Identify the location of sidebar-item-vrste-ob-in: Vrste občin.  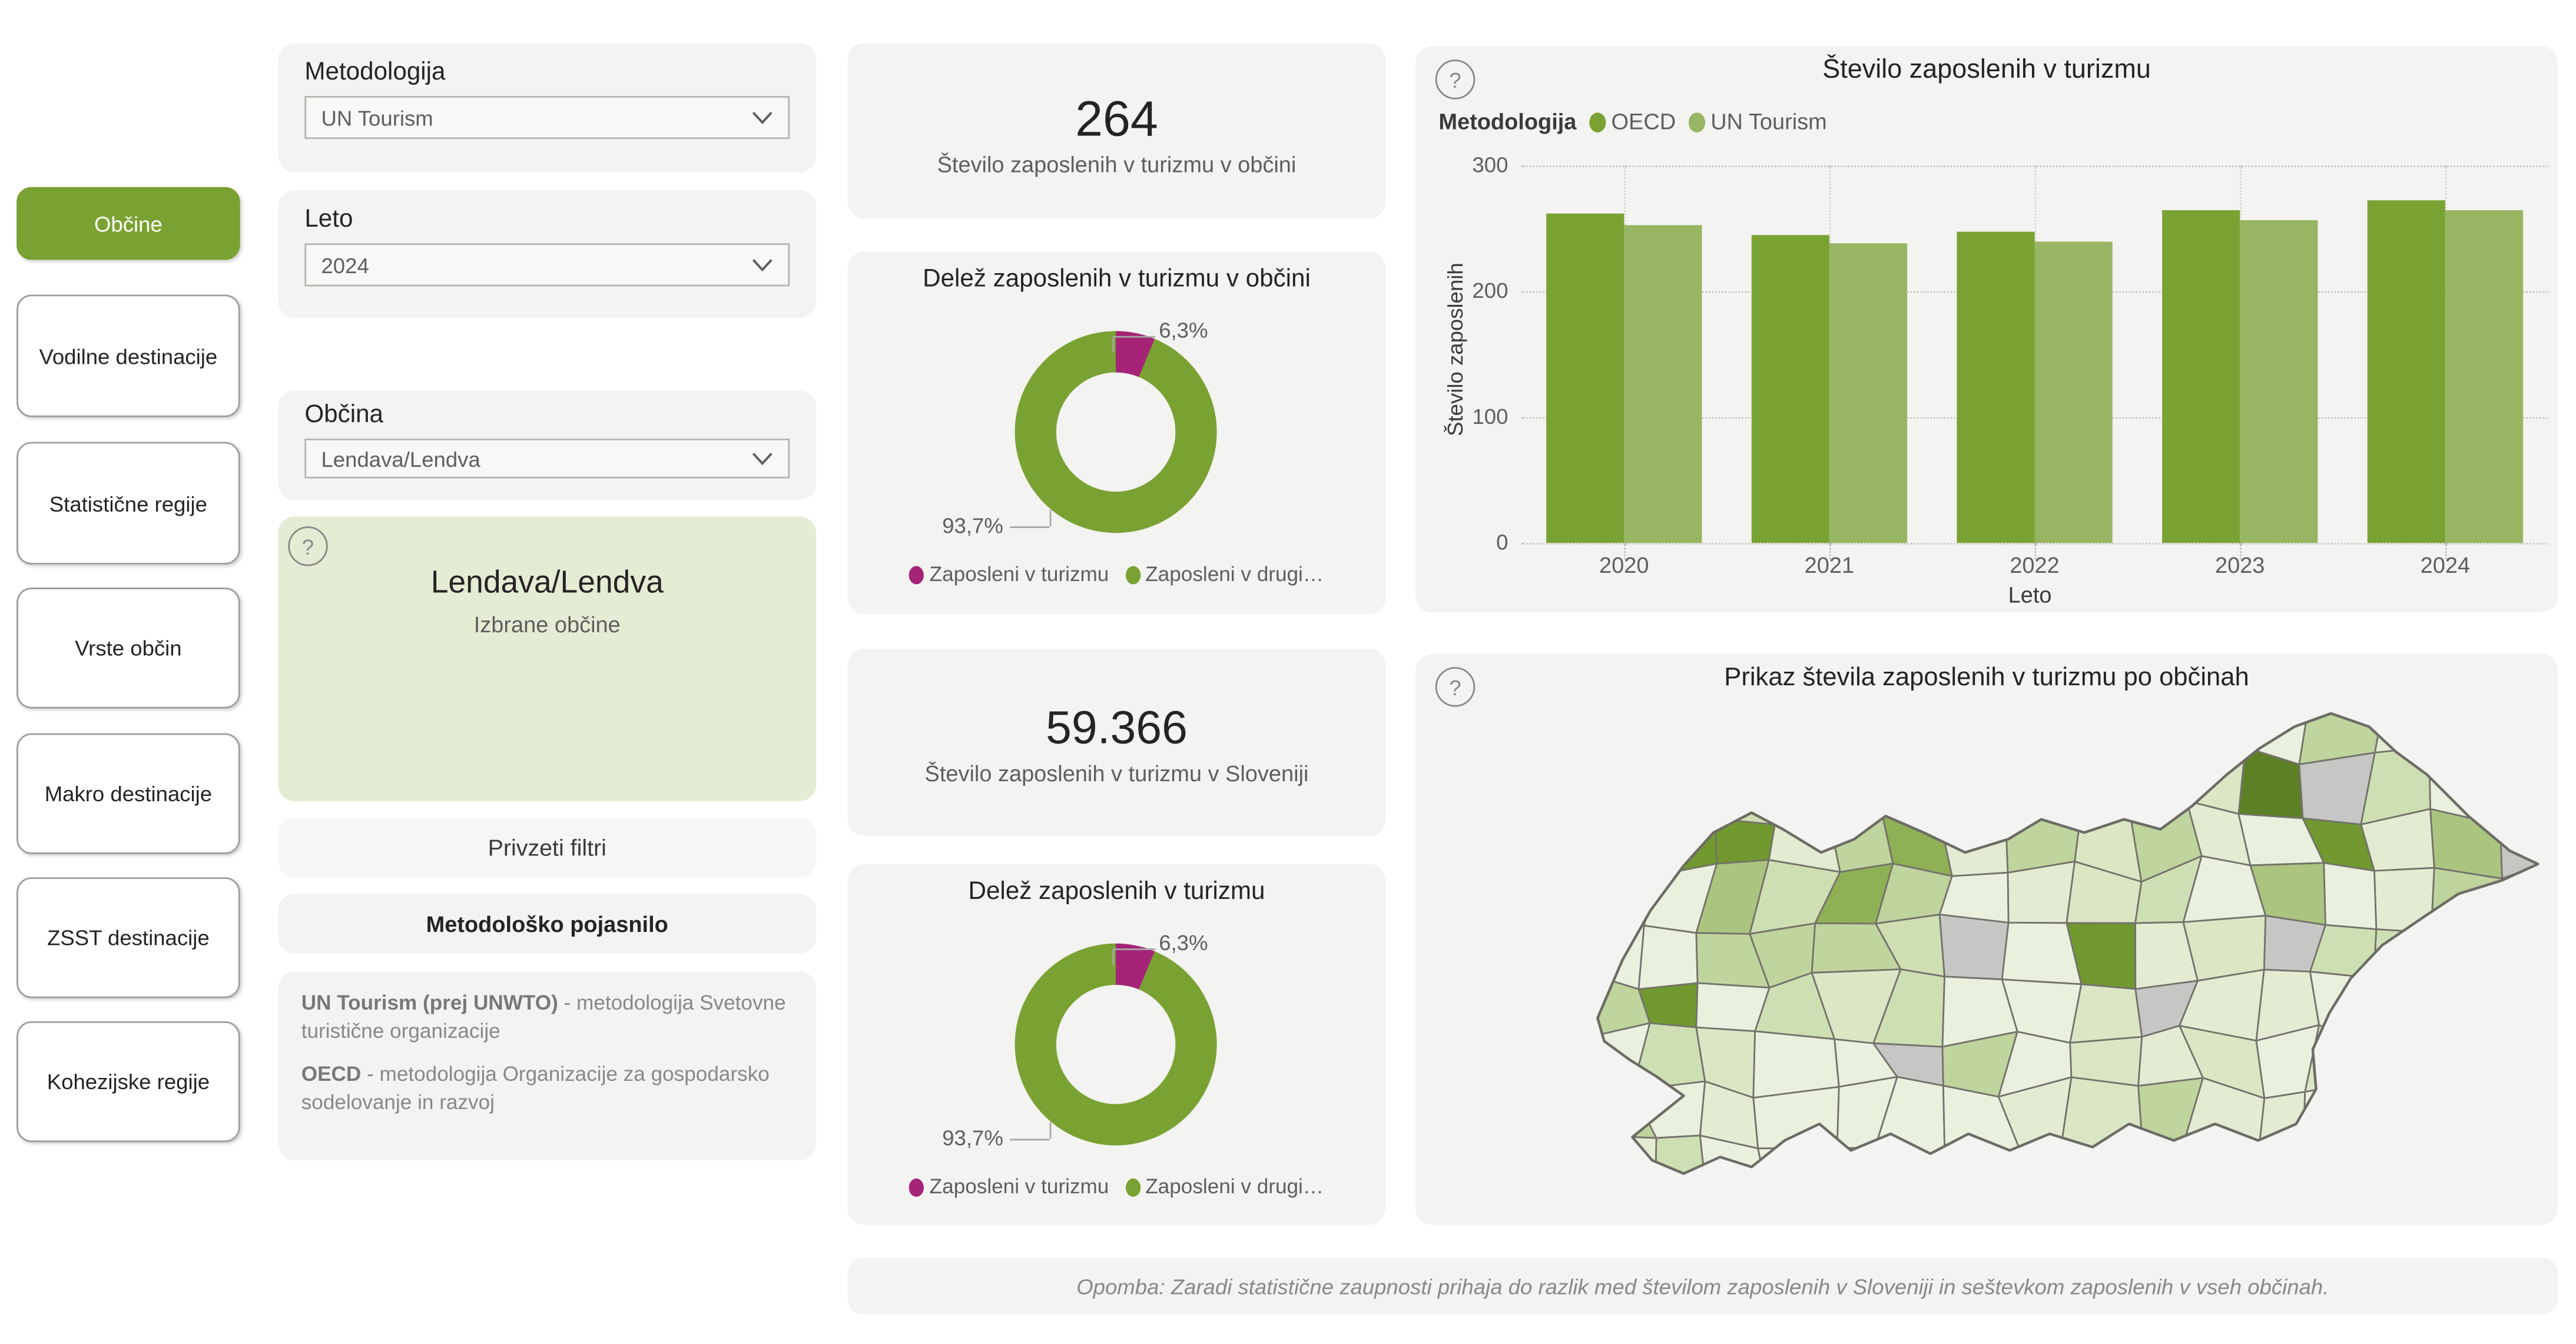
(128, 648).